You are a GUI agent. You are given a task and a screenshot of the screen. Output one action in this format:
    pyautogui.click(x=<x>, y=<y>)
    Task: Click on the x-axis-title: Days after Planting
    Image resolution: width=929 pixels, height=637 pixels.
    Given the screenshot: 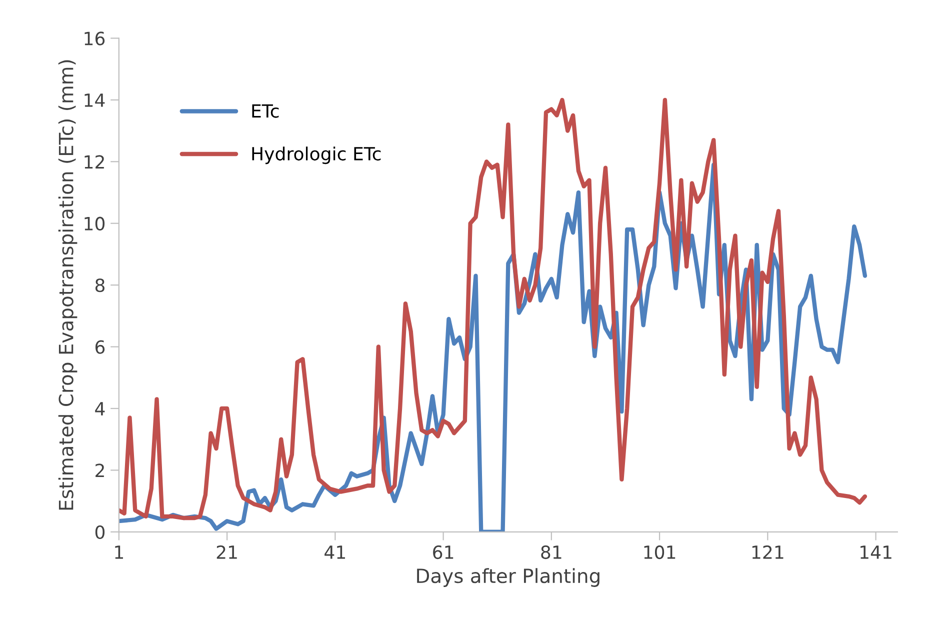 What is the action you would take?
    pyautogui.click(x=508, y=577)
    